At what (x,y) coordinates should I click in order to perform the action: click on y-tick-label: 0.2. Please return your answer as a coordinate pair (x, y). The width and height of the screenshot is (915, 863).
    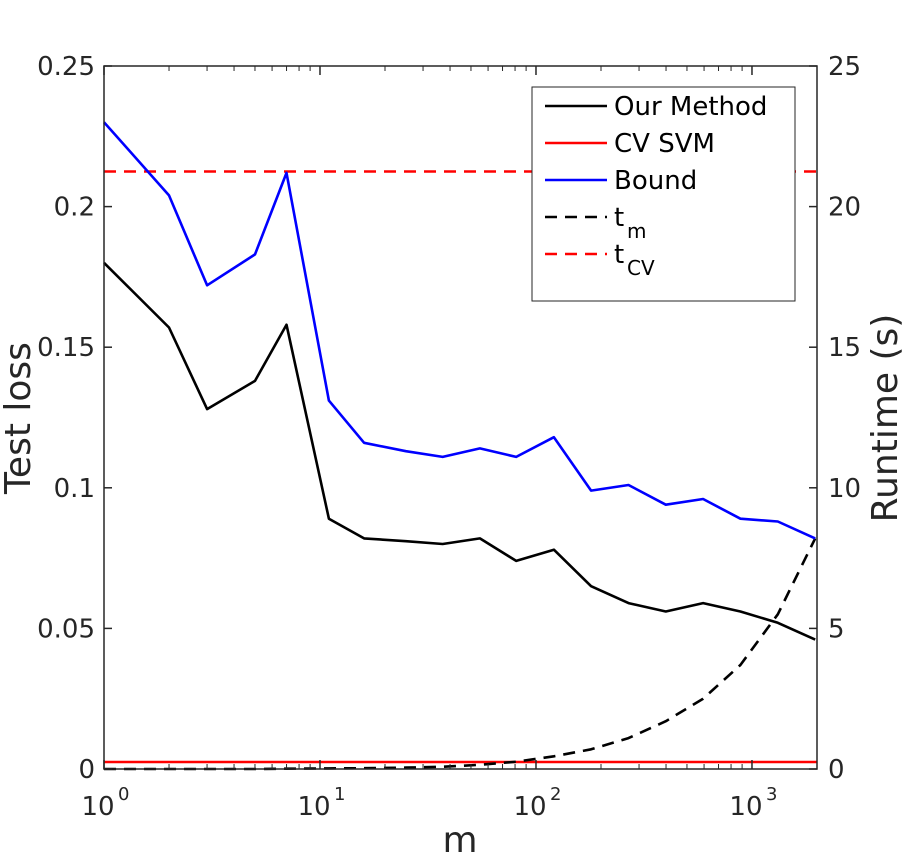
    Looking at the image, I should click on (74, 208).